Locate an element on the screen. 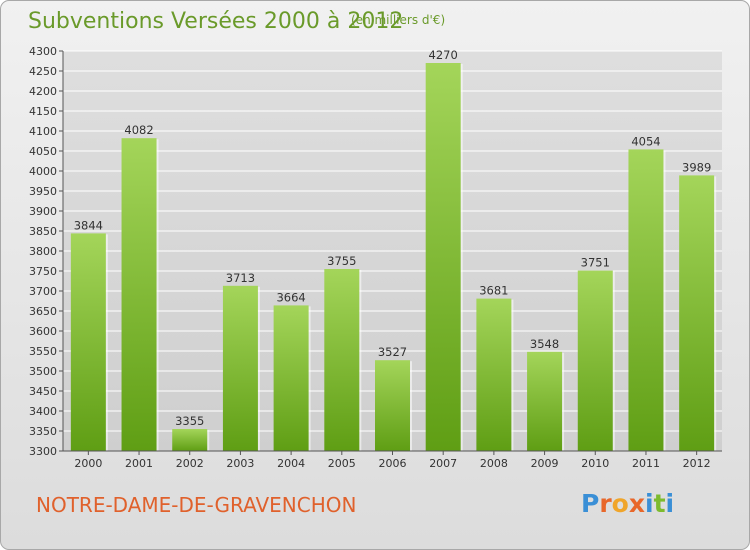 Image resolution: width=750 pixels, height=550 pixels. y-tick-label: 3850 is located at coordinates (43, 231).